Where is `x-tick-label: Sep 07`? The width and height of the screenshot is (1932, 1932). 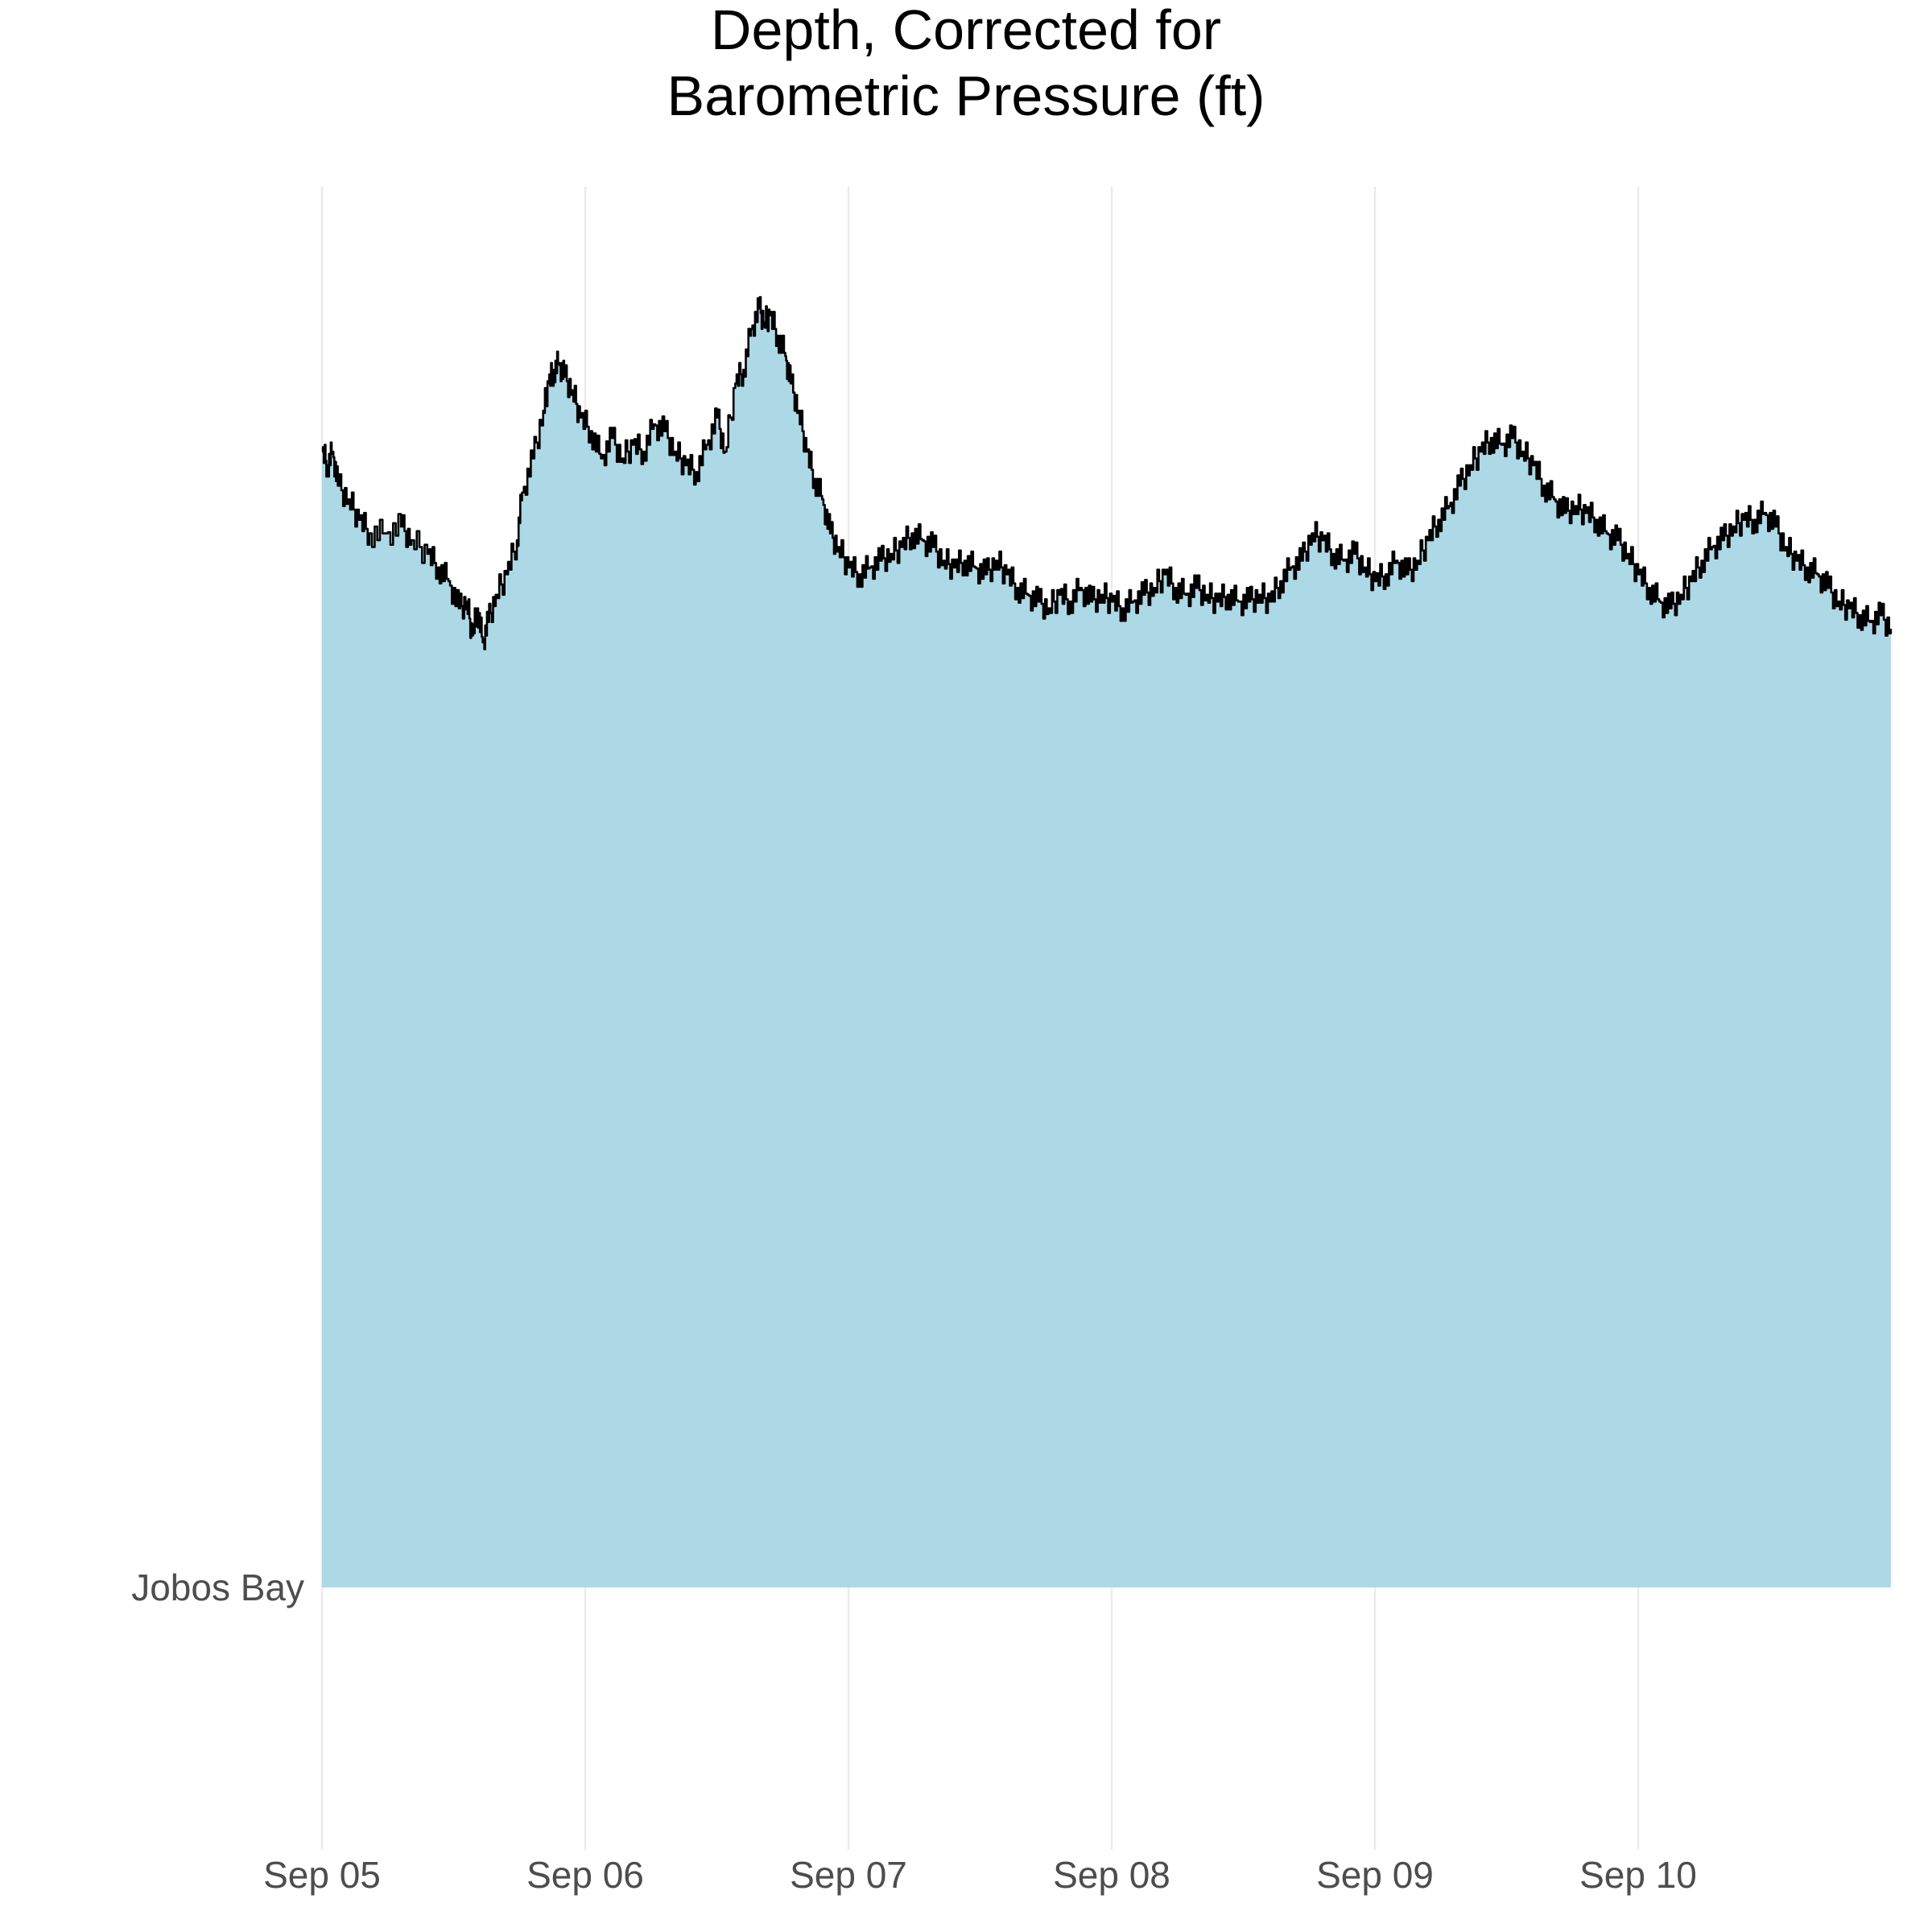
x-tick-label: Sep 07 is located at coordinates (848, 1875).